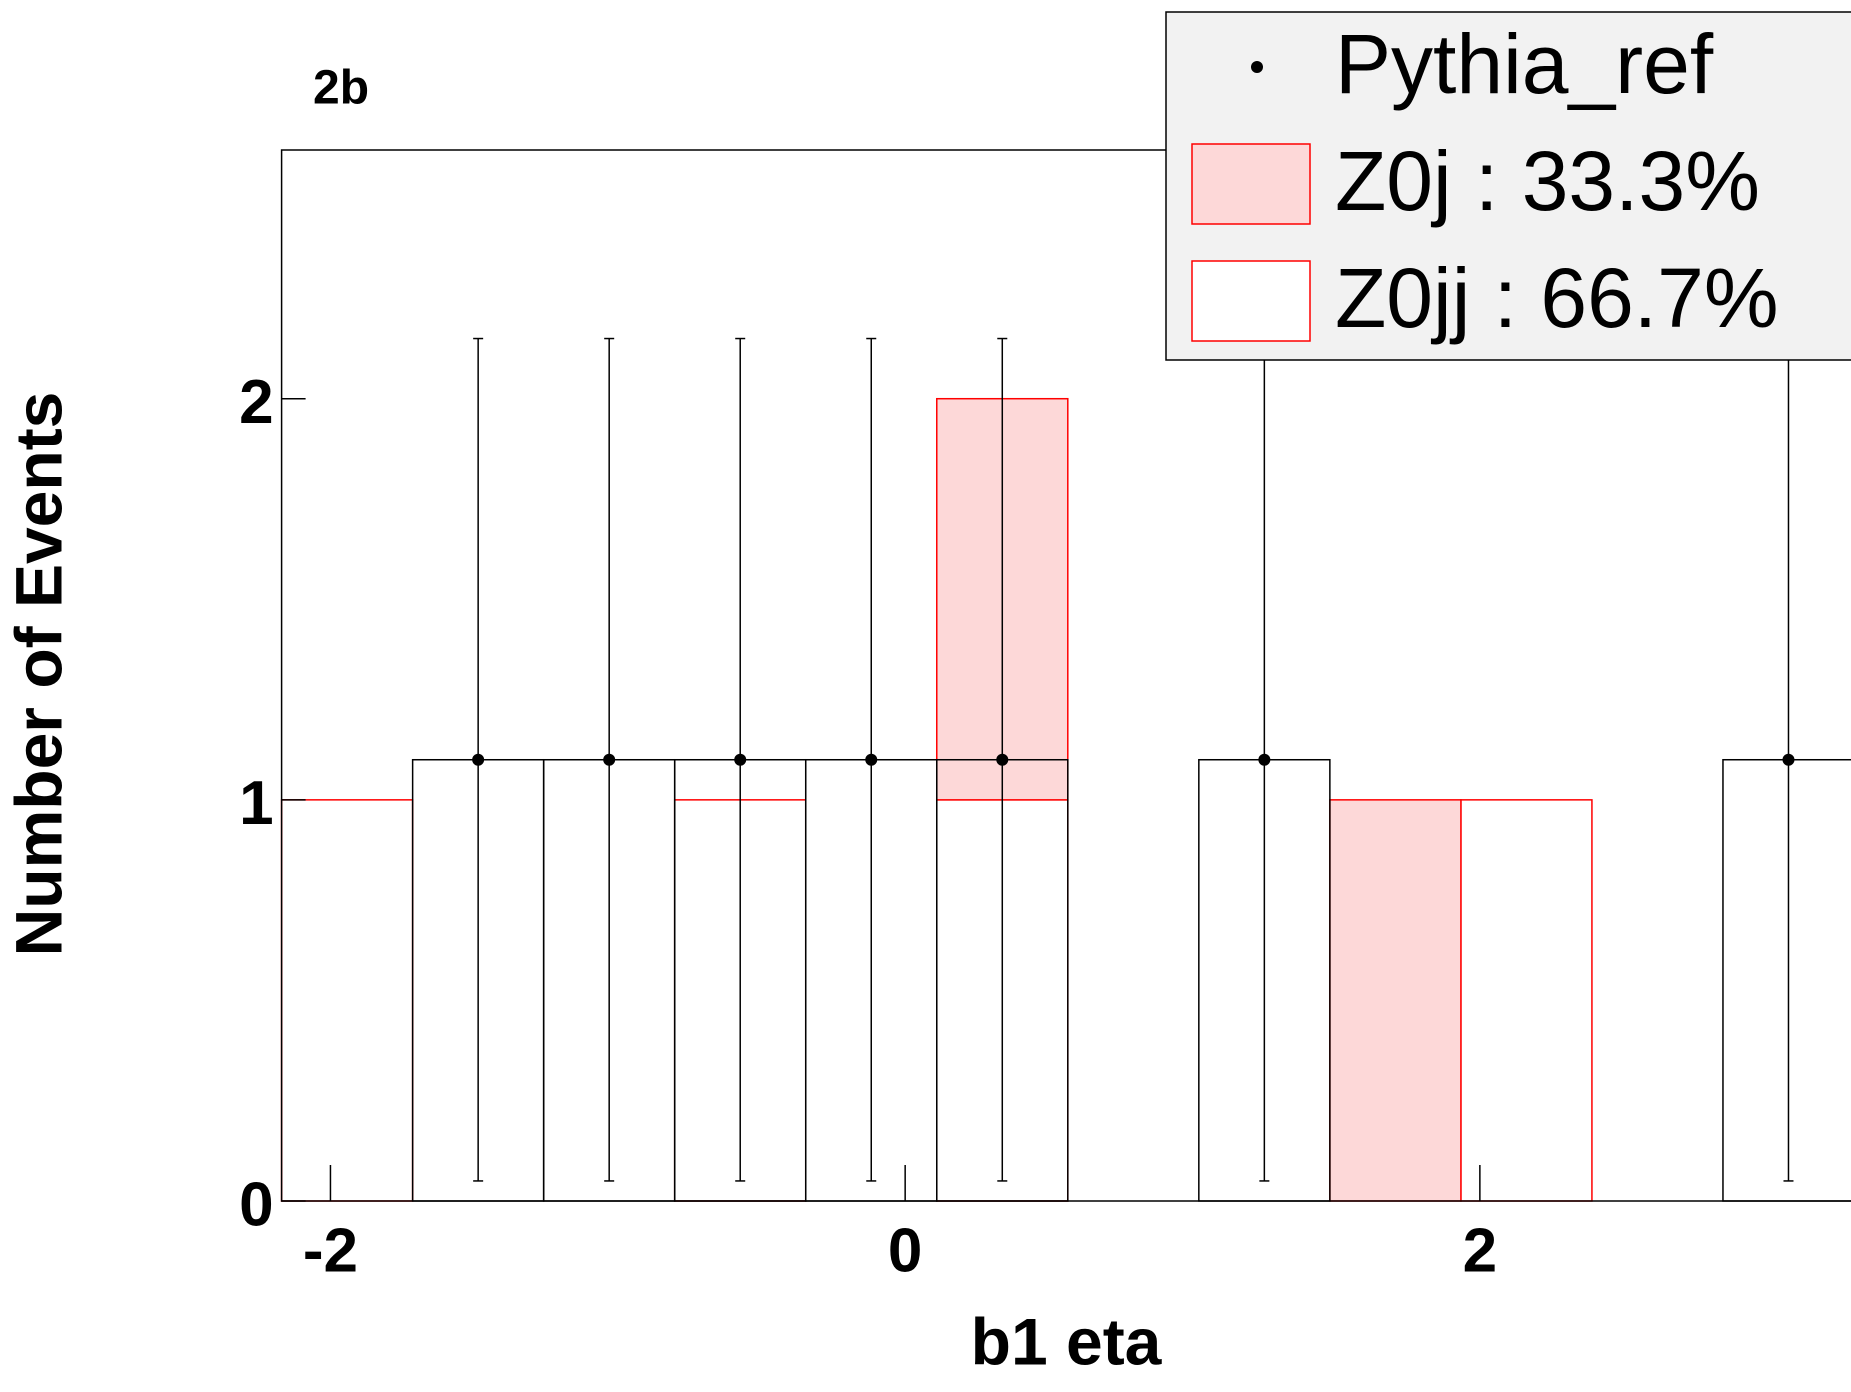 This screenshot has height=1392, width=1851. What do you see at coordinates (330, 1250) in the screenshot?
I see `x-tick-label: -2` at bounding box center [330, 1250].